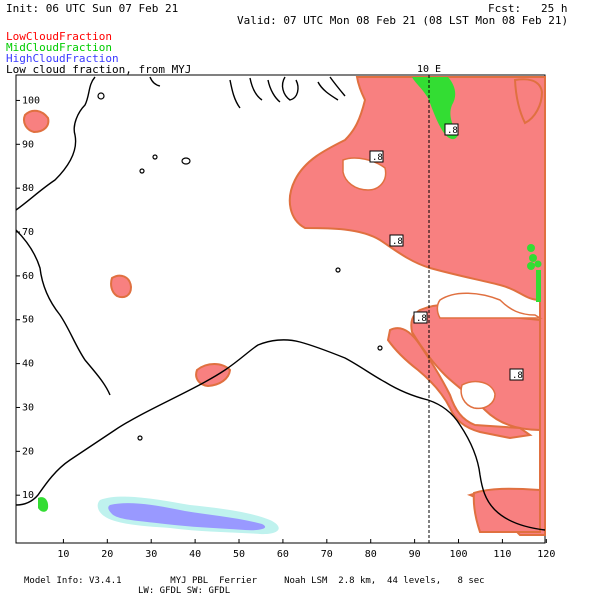  What do you see at coordinates (59, 47) in the screenshot?
I see `legend-mid-cloud: MidCloudFraction` at bounding box center [59, 47].